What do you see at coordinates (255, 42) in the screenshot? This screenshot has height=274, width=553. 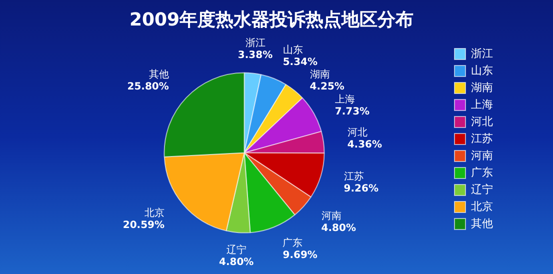 I see `slice-label: 浙江` at bounding box center [255, 42].